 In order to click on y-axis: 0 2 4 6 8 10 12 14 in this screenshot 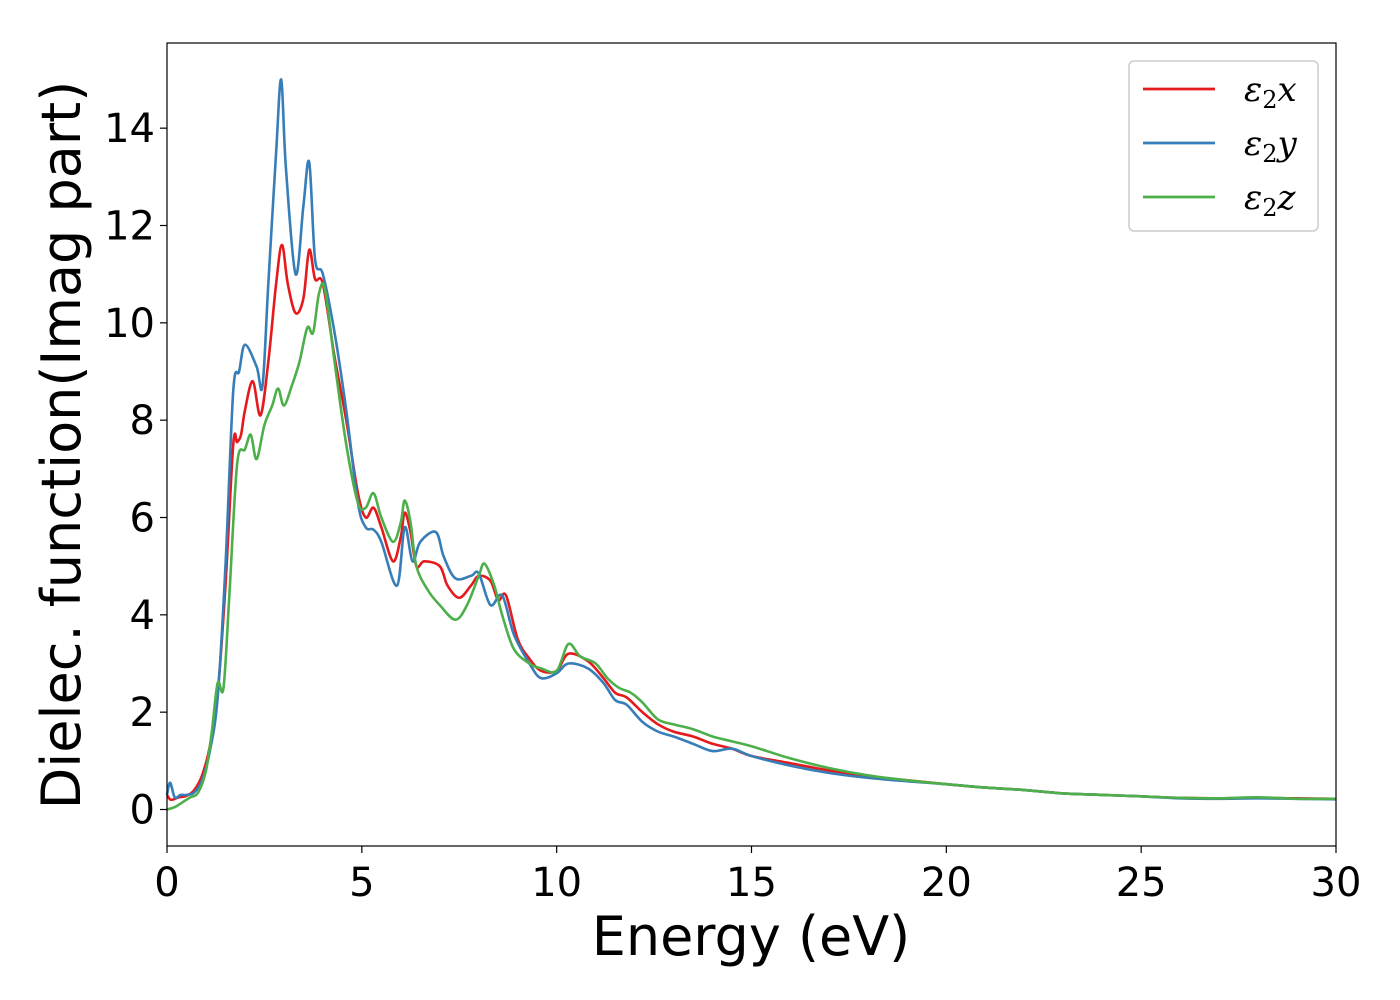, I will do `click(135, 470)`.